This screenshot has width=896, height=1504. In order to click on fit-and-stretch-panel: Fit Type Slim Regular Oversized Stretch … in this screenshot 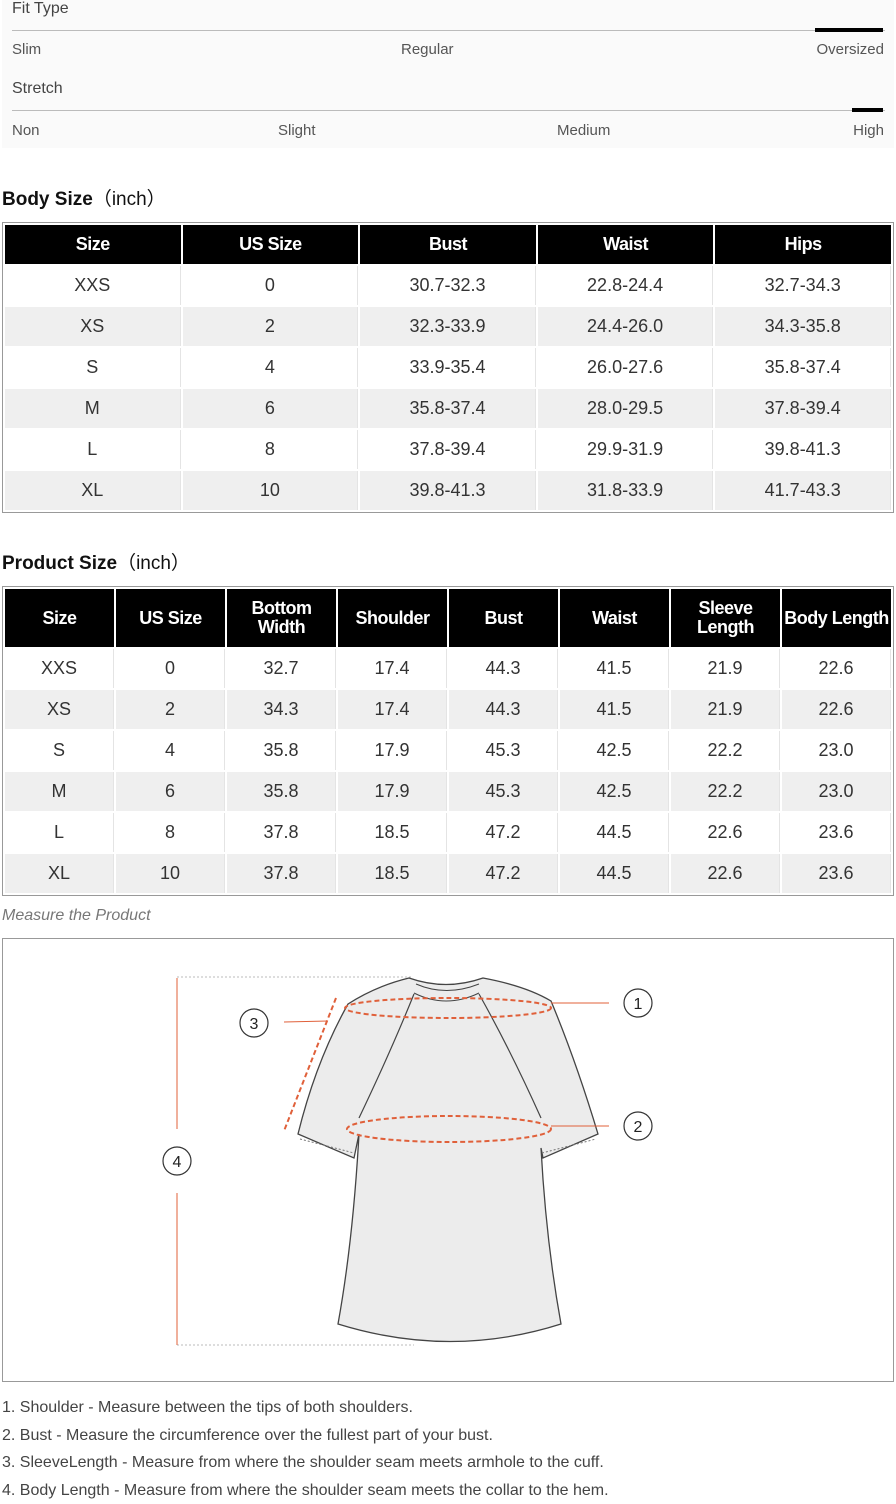, I will do `click(448, 74)`.